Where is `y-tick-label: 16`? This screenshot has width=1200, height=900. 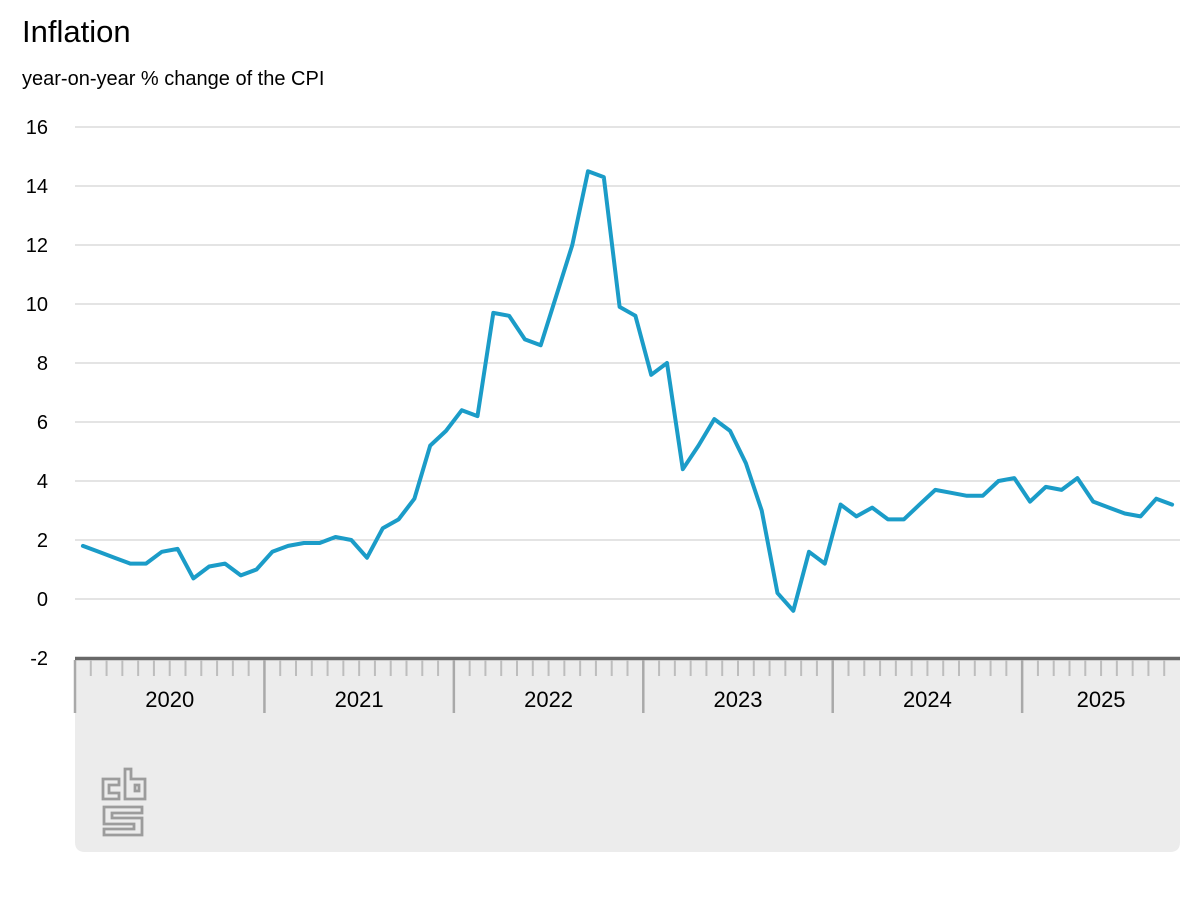 y-tick-label: 16 is located at coordinates (37, 128).